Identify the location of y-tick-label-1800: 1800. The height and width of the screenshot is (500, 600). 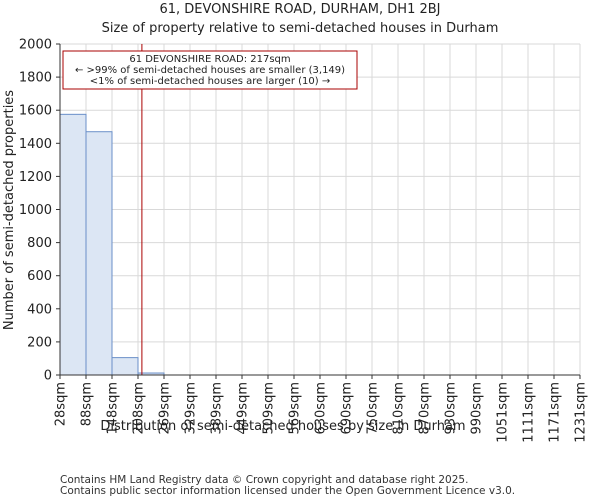
(35, 78).